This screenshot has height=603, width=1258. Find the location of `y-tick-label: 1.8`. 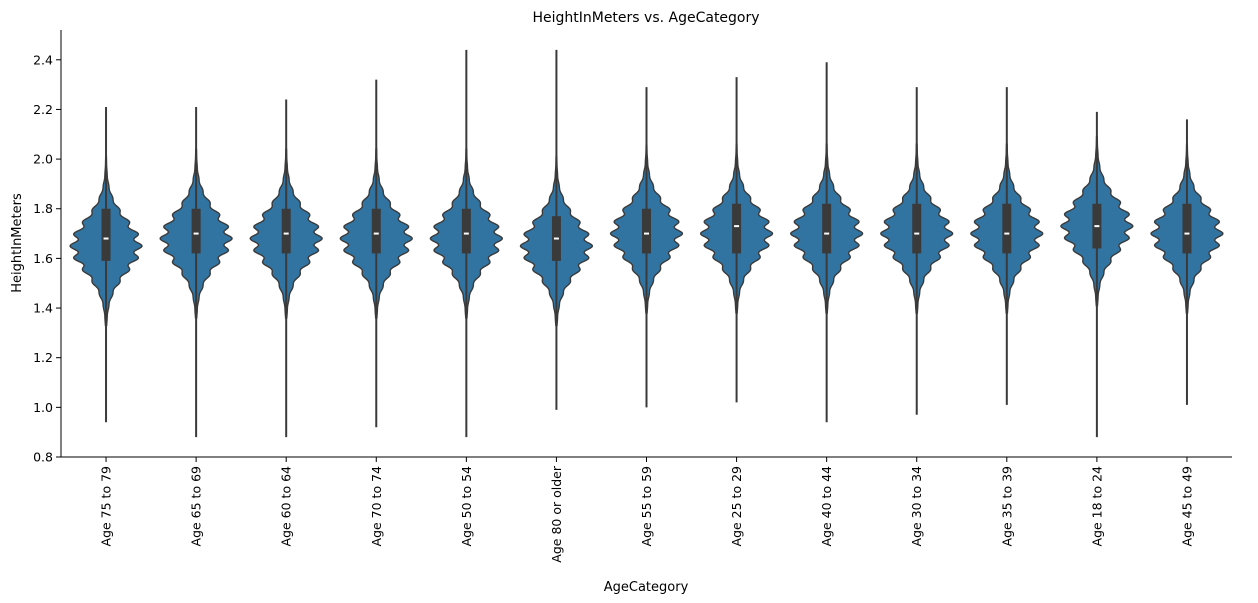

y-tick-label: 1.8 is located at coordinates (43, 208).